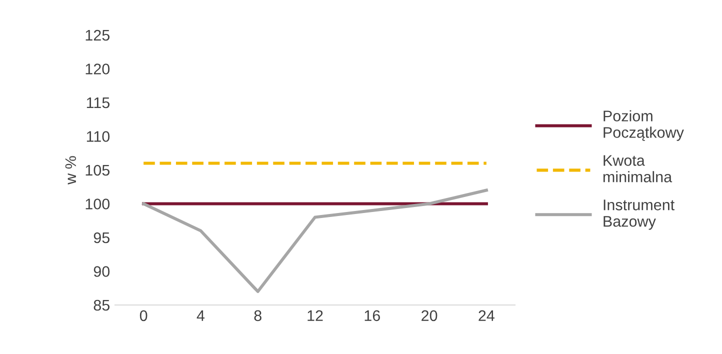 The image size is (722, 354). Describe the element at coordinates (98, 170) in the screenshot. I see `y-tick-label: 105` at that location.